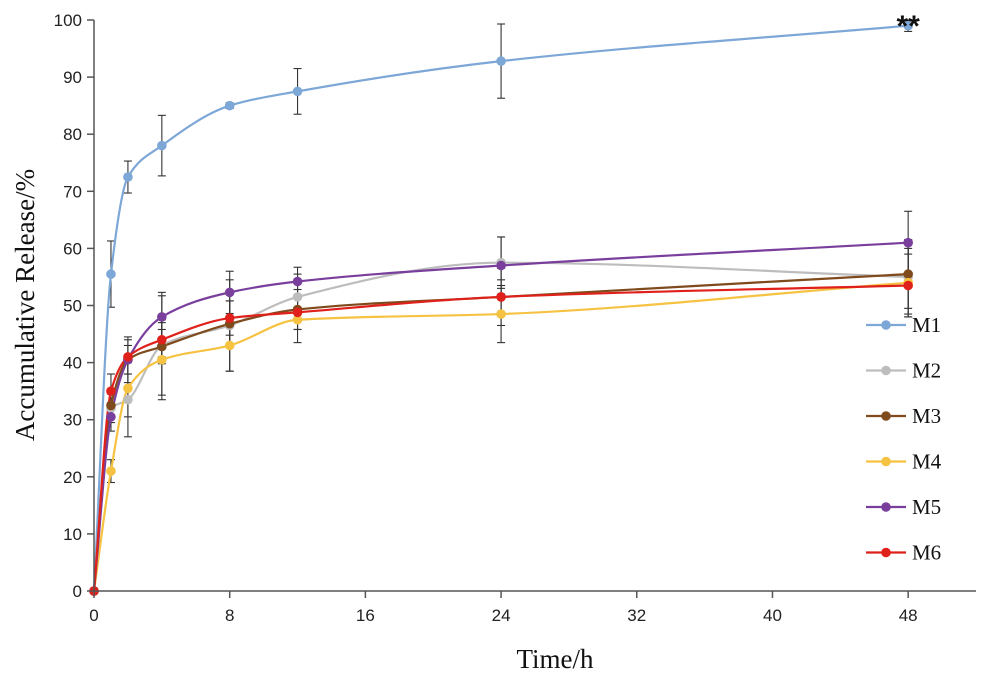 The image size is (1000, 676). What do you see at coordinates (72, 534) in the screenshot?
I see `y-tick-label: 10` at bounding box center [72, 534].